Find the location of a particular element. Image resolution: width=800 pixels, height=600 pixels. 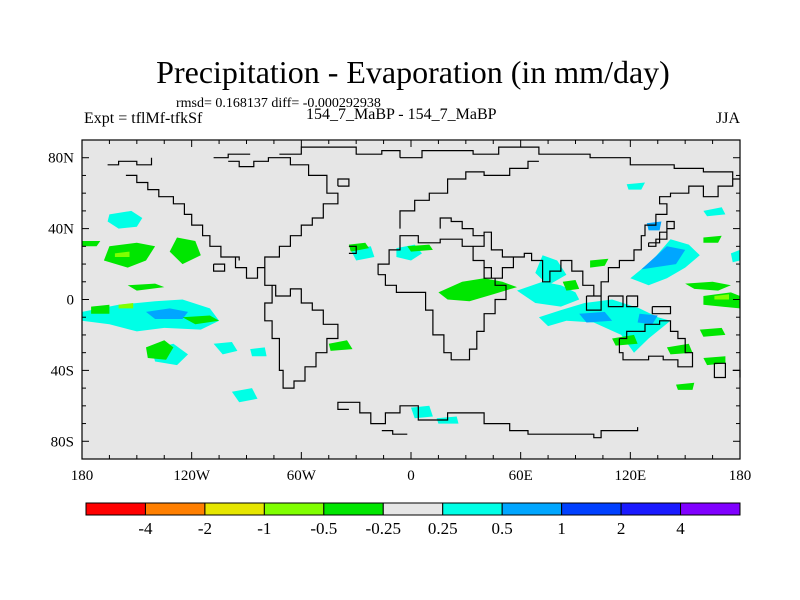

y-tick-label: 80S is located at coordinates (62, 442).